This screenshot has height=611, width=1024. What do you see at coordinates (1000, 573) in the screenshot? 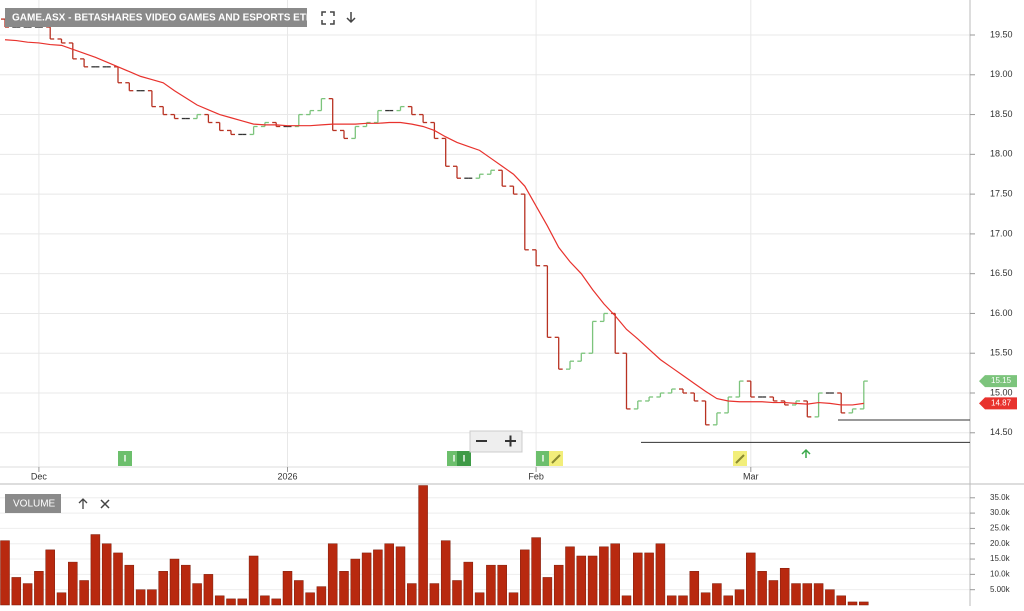
I see `y-tick-label: 10.0k` at bounding box center [1000, 573].